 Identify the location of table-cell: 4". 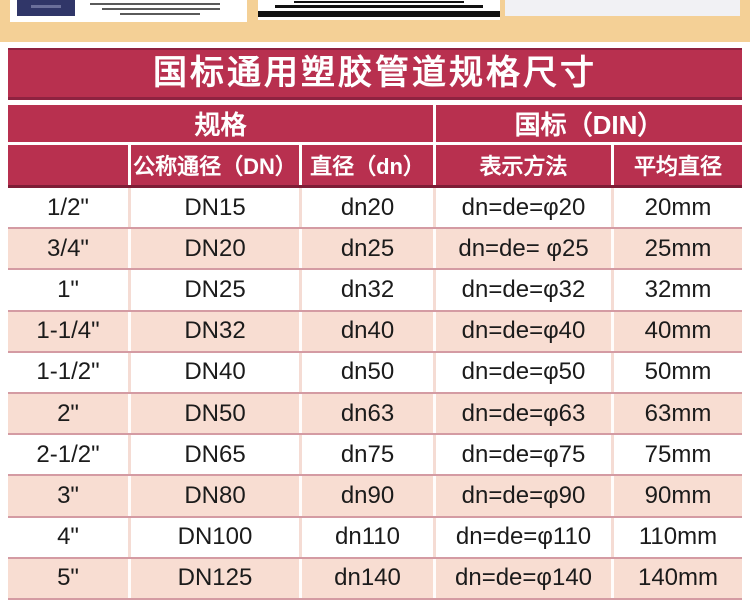
(68, 537).